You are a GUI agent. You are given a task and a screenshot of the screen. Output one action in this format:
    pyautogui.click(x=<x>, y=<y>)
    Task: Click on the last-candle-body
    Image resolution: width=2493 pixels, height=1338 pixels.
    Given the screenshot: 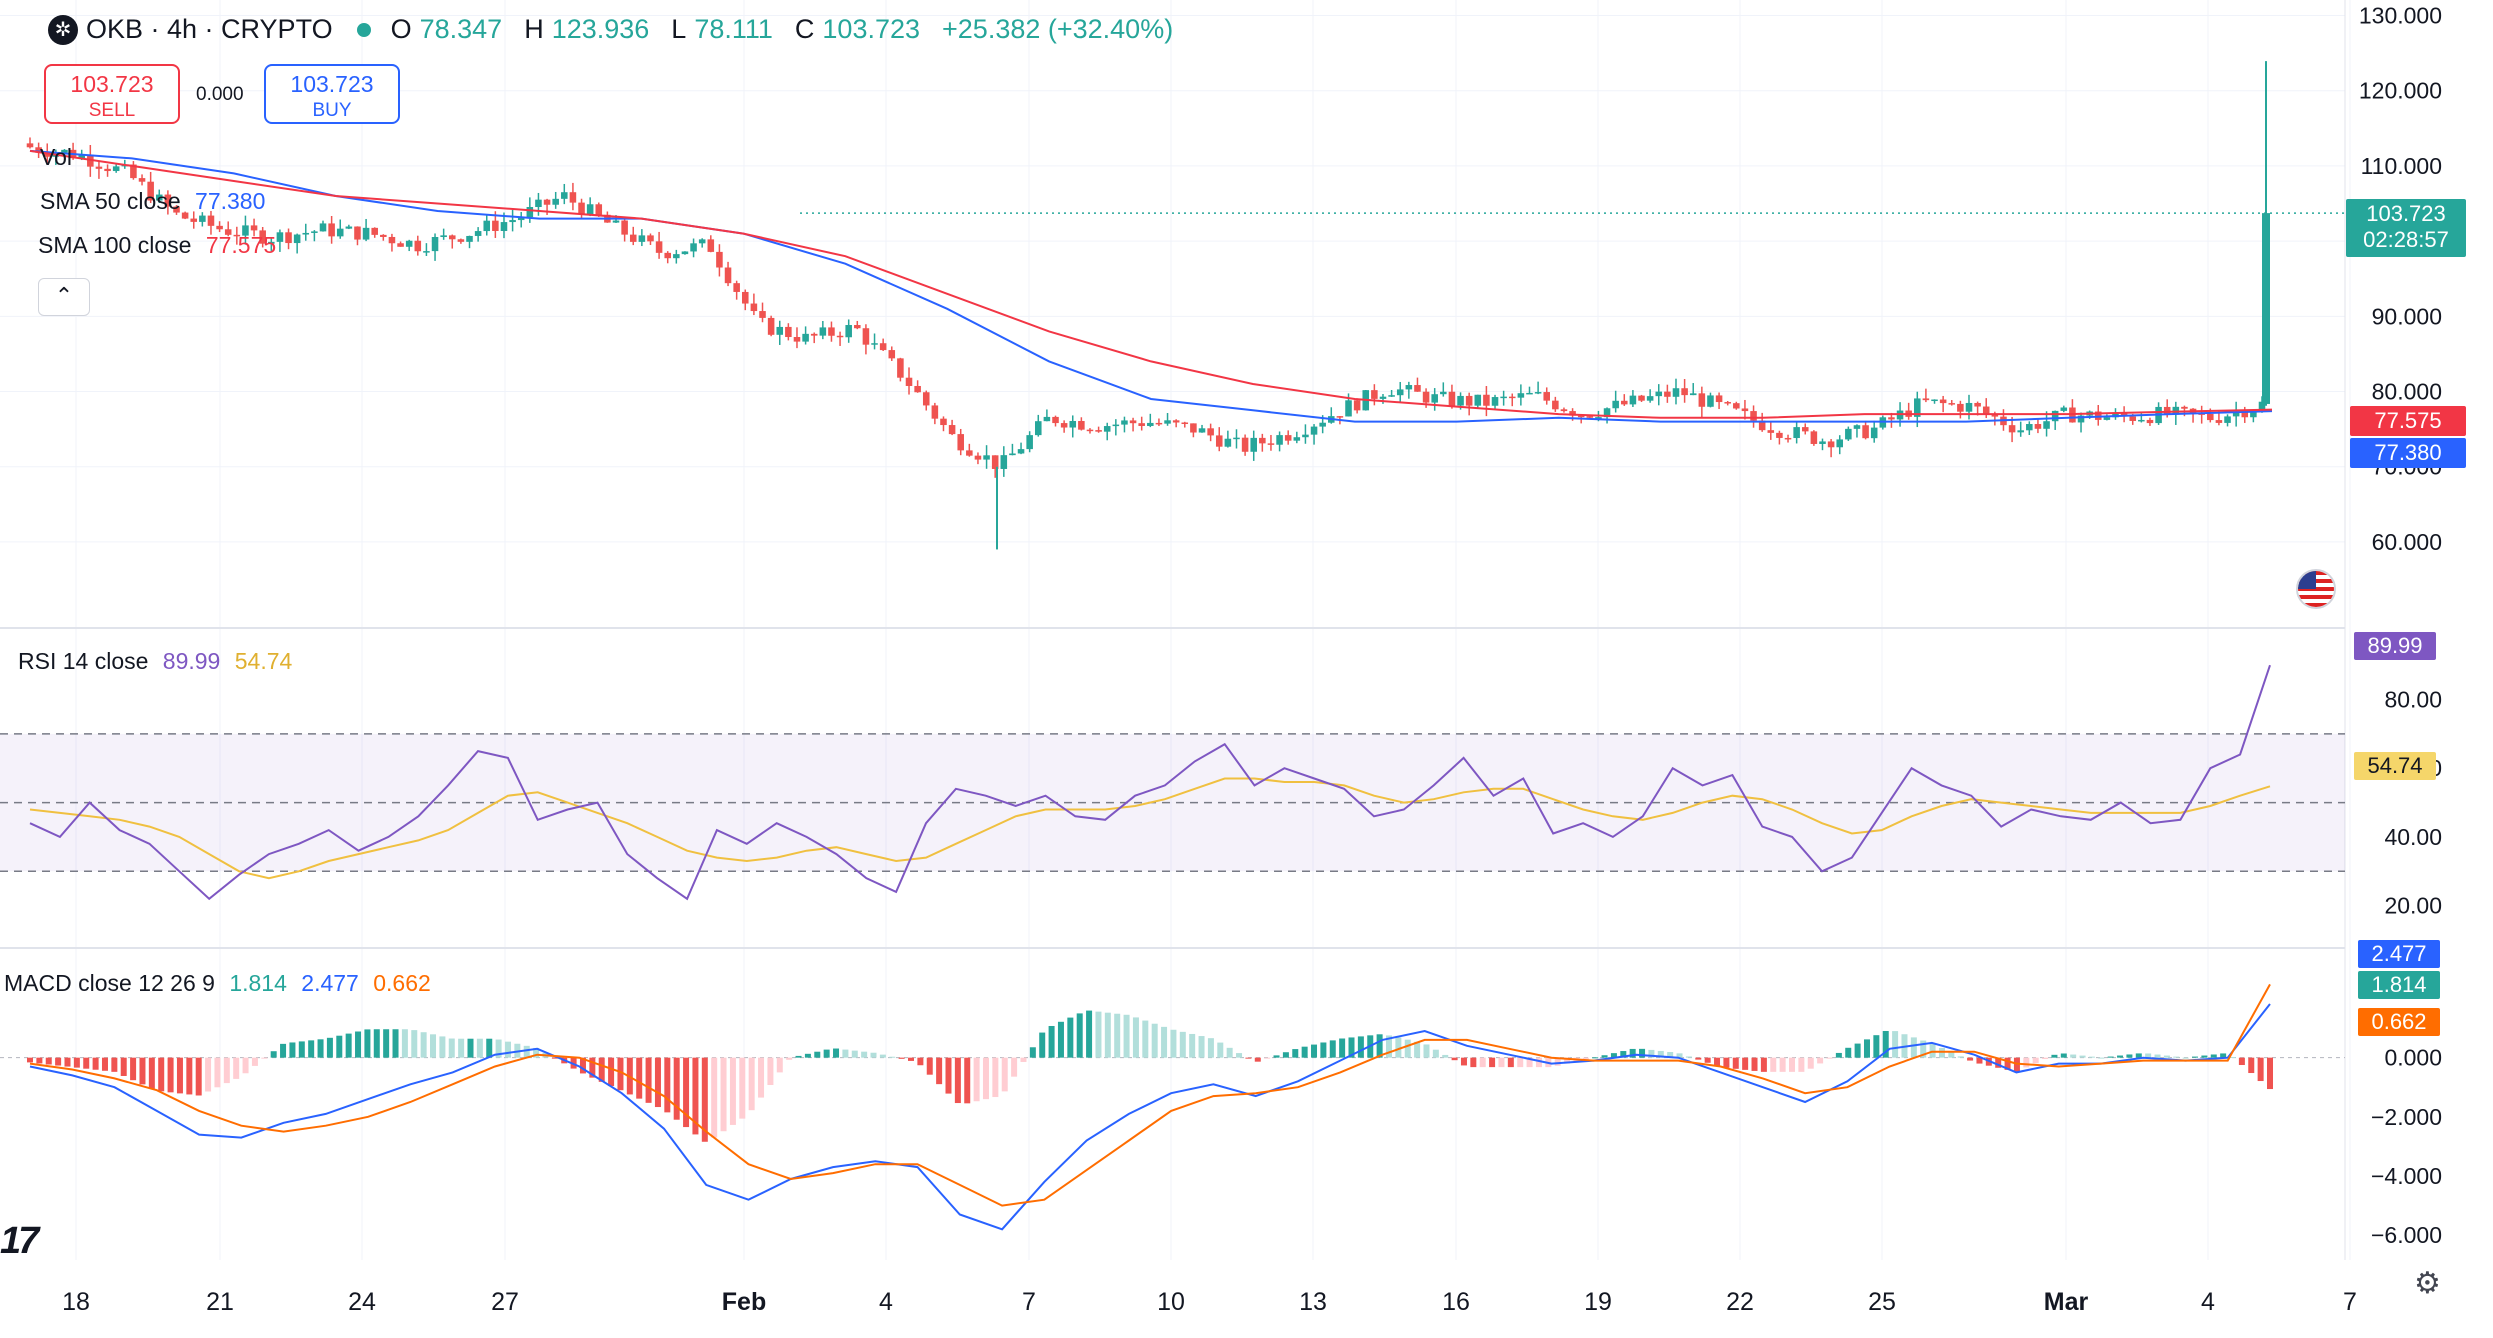 What is the action you would take?
    pyautogui.click(x=2266, y=308)
    